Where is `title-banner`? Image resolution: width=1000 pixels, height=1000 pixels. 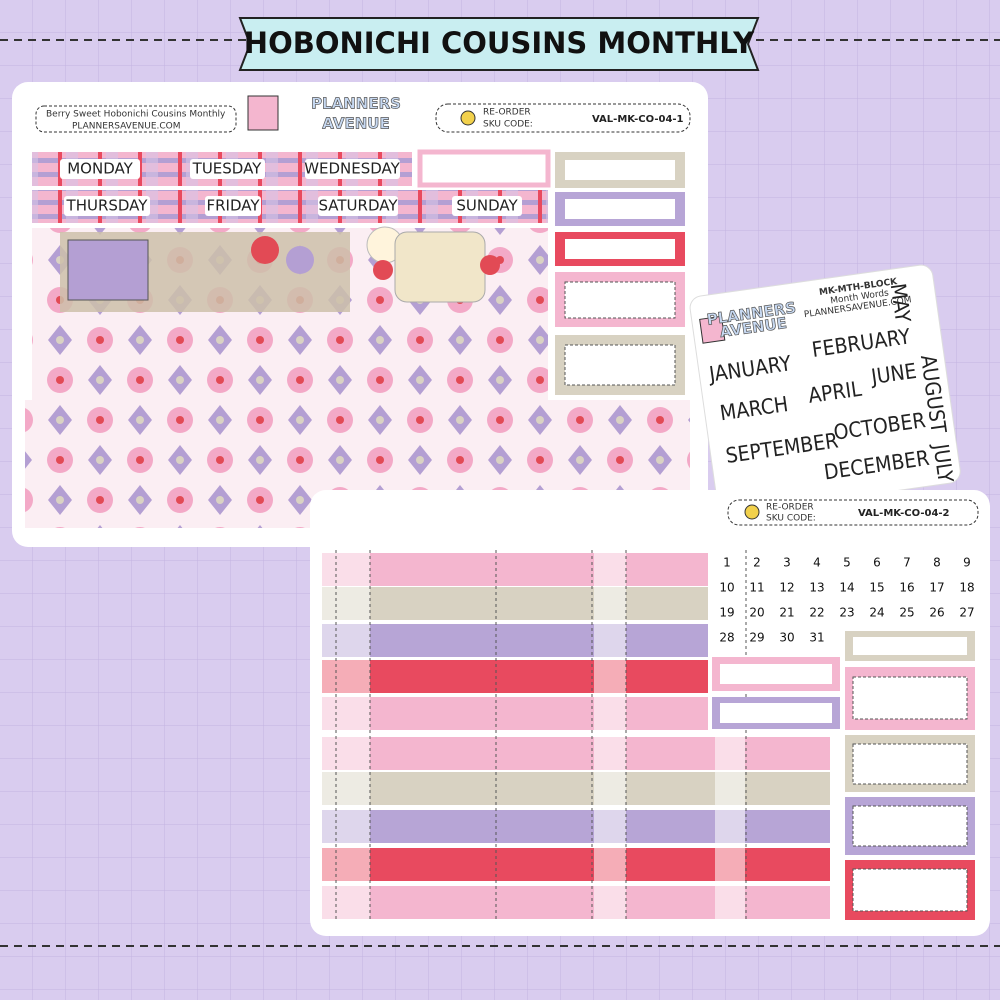 title-banner is located at coordinates (499, 44).